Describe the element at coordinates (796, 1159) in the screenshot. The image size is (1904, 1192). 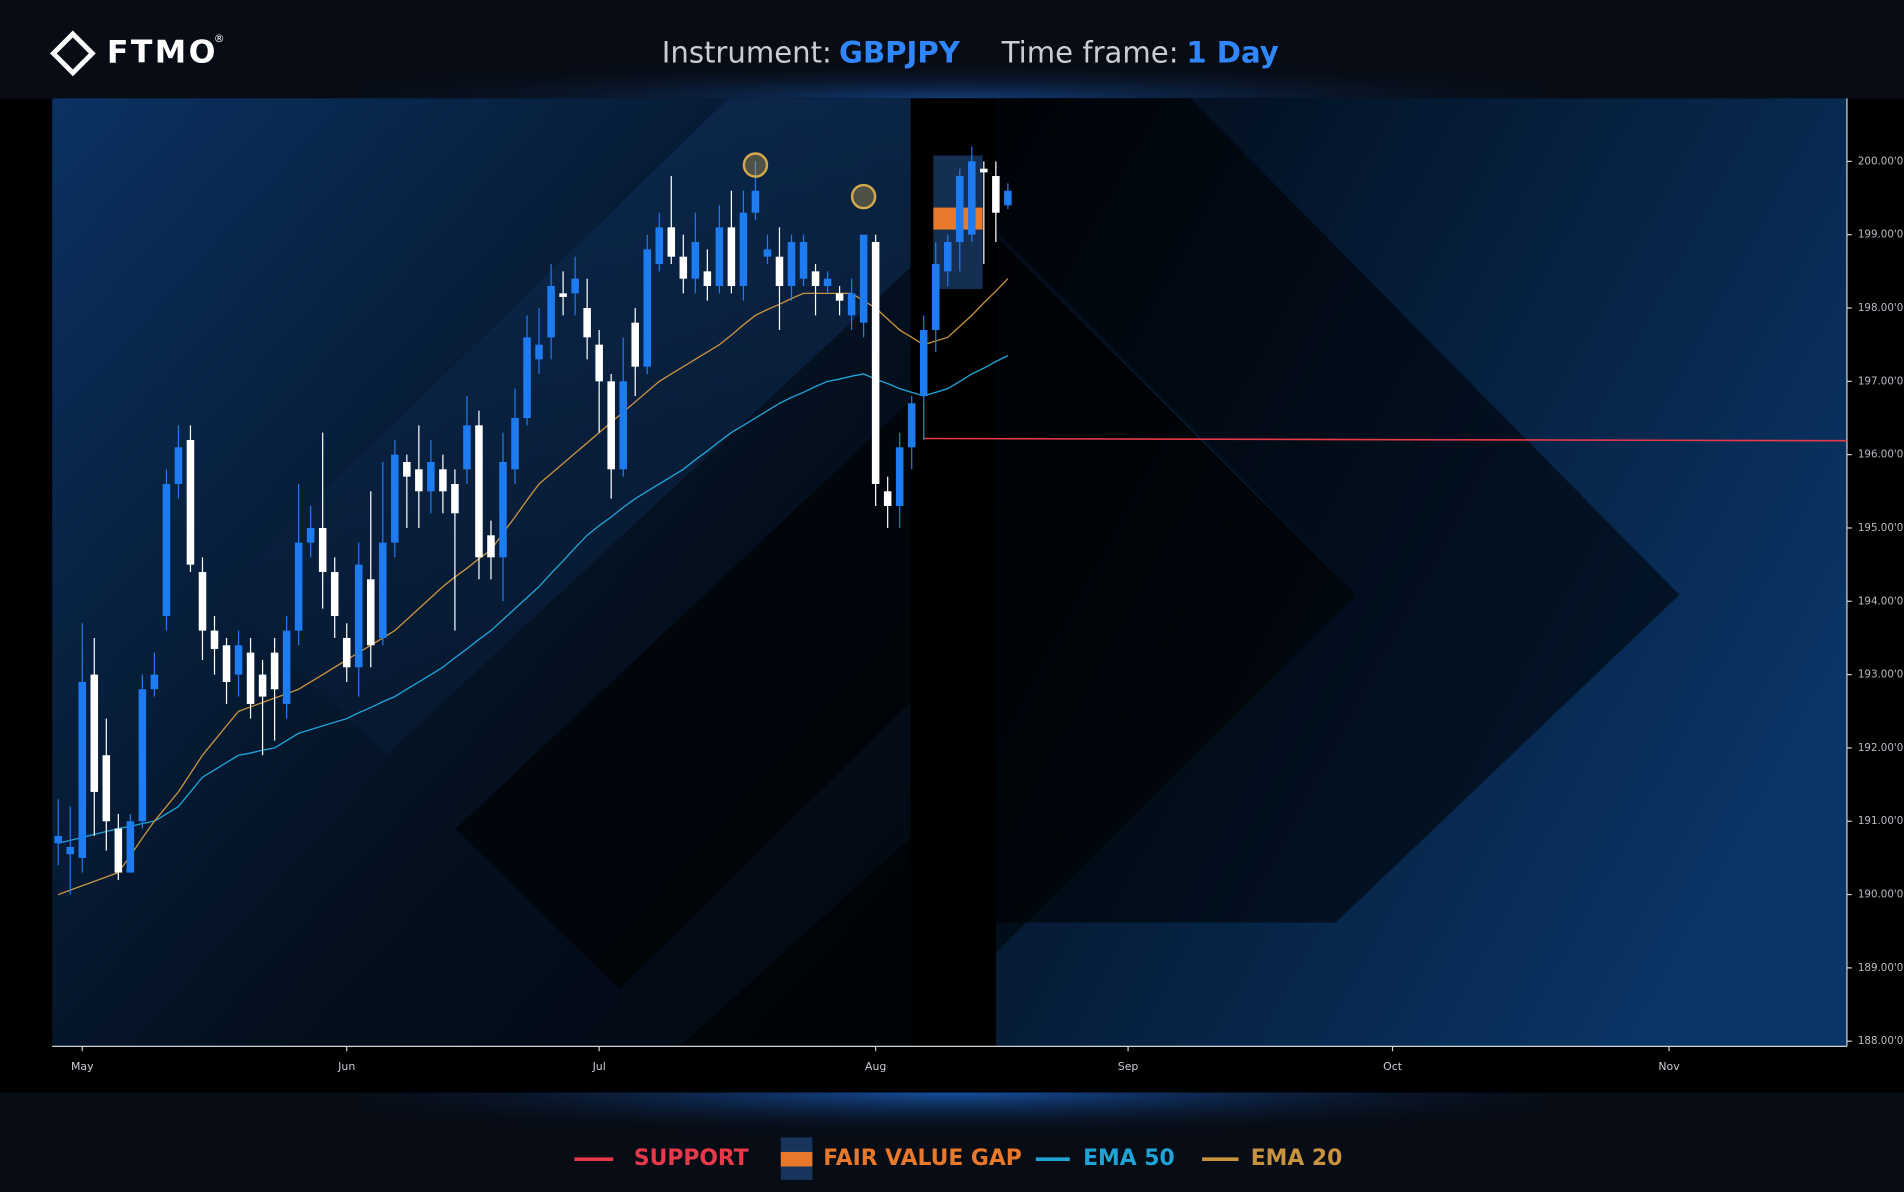
I see `legend-swatch` at that location.